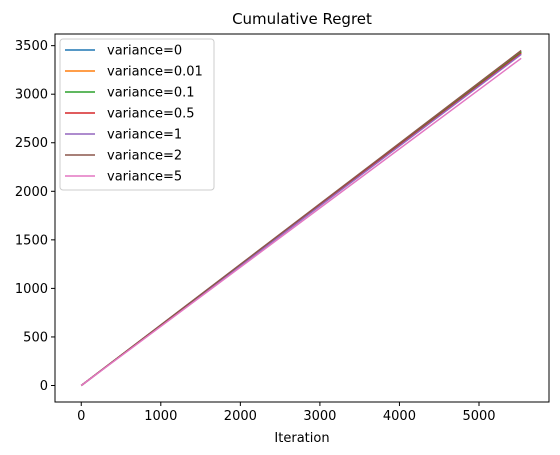 Image resolution: width=560 pixels, height=455 pixels. Describe the element at coordinates (31, 46) in the screenshot. I see `y-tick-label-7: 3500` at that location.